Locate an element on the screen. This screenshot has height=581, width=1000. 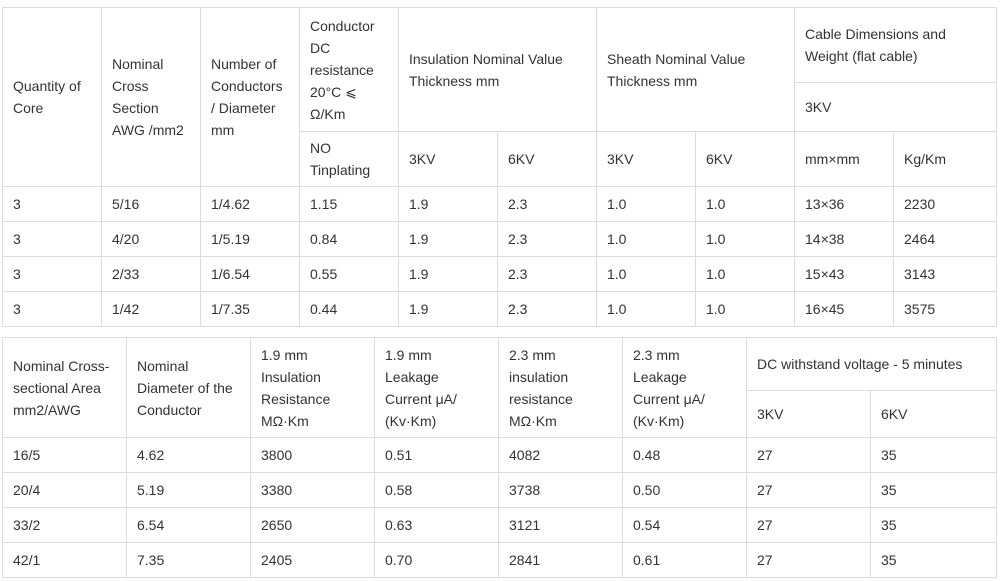
table-cell: 0.54 is located at coordinates (684, 525).